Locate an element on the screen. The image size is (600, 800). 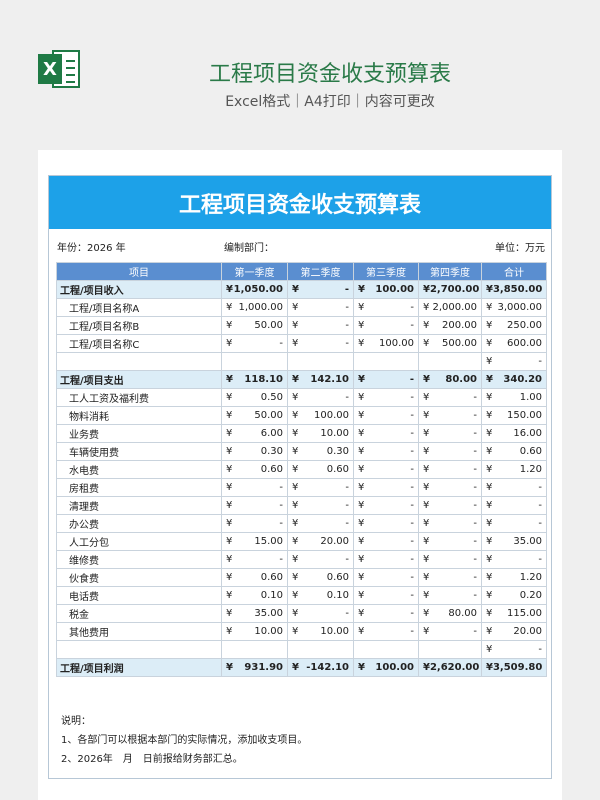
amount-cell: ¥118.10 is located at coordinates (254, 379).